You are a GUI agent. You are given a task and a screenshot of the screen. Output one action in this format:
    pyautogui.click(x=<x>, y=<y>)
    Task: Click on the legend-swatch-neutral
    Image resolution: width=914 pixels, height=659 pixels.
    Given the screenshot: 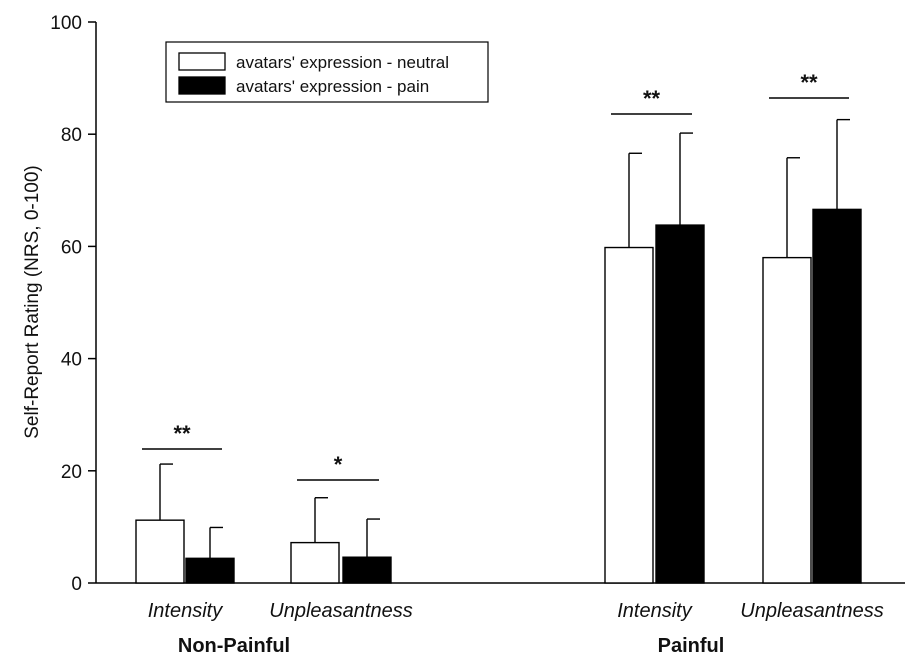 What is the action you would take?
    pyautogui.click(x=202, y=61)
    